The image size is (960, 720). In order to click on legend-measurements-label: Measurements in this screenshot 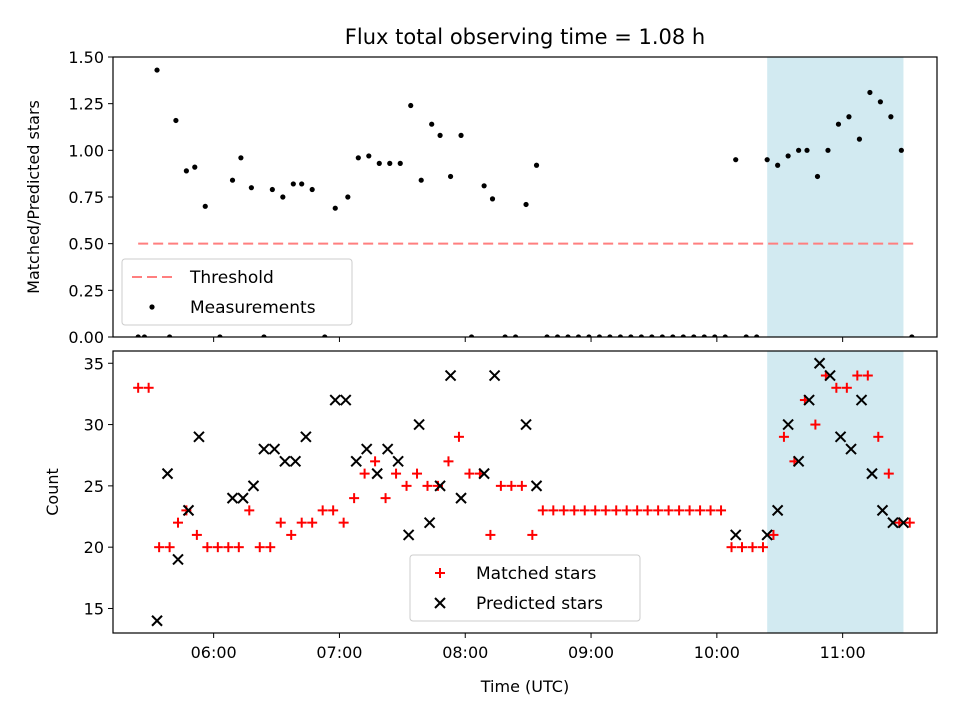, I will do `click(253, 308)`.